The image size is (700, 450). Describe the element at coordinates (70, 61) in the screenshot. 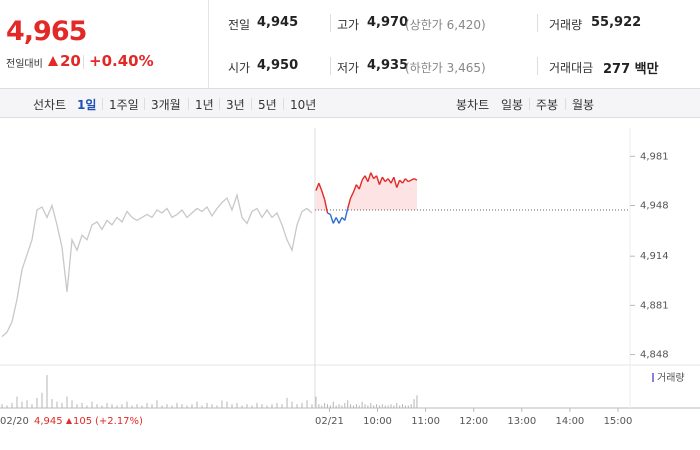

I see `change: 20` at that location.